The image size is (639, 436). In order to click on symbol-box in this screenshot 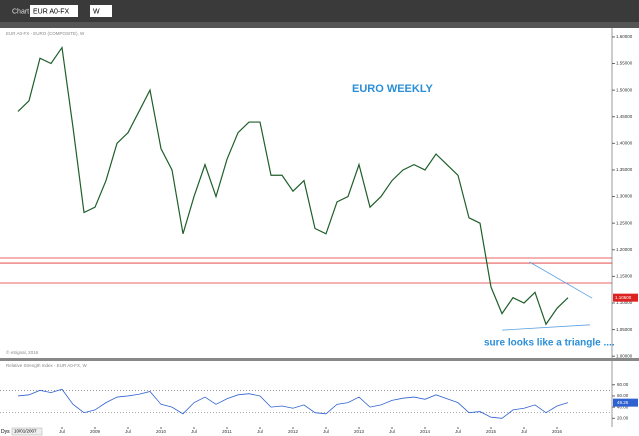, I will do `click(54, 11)`.